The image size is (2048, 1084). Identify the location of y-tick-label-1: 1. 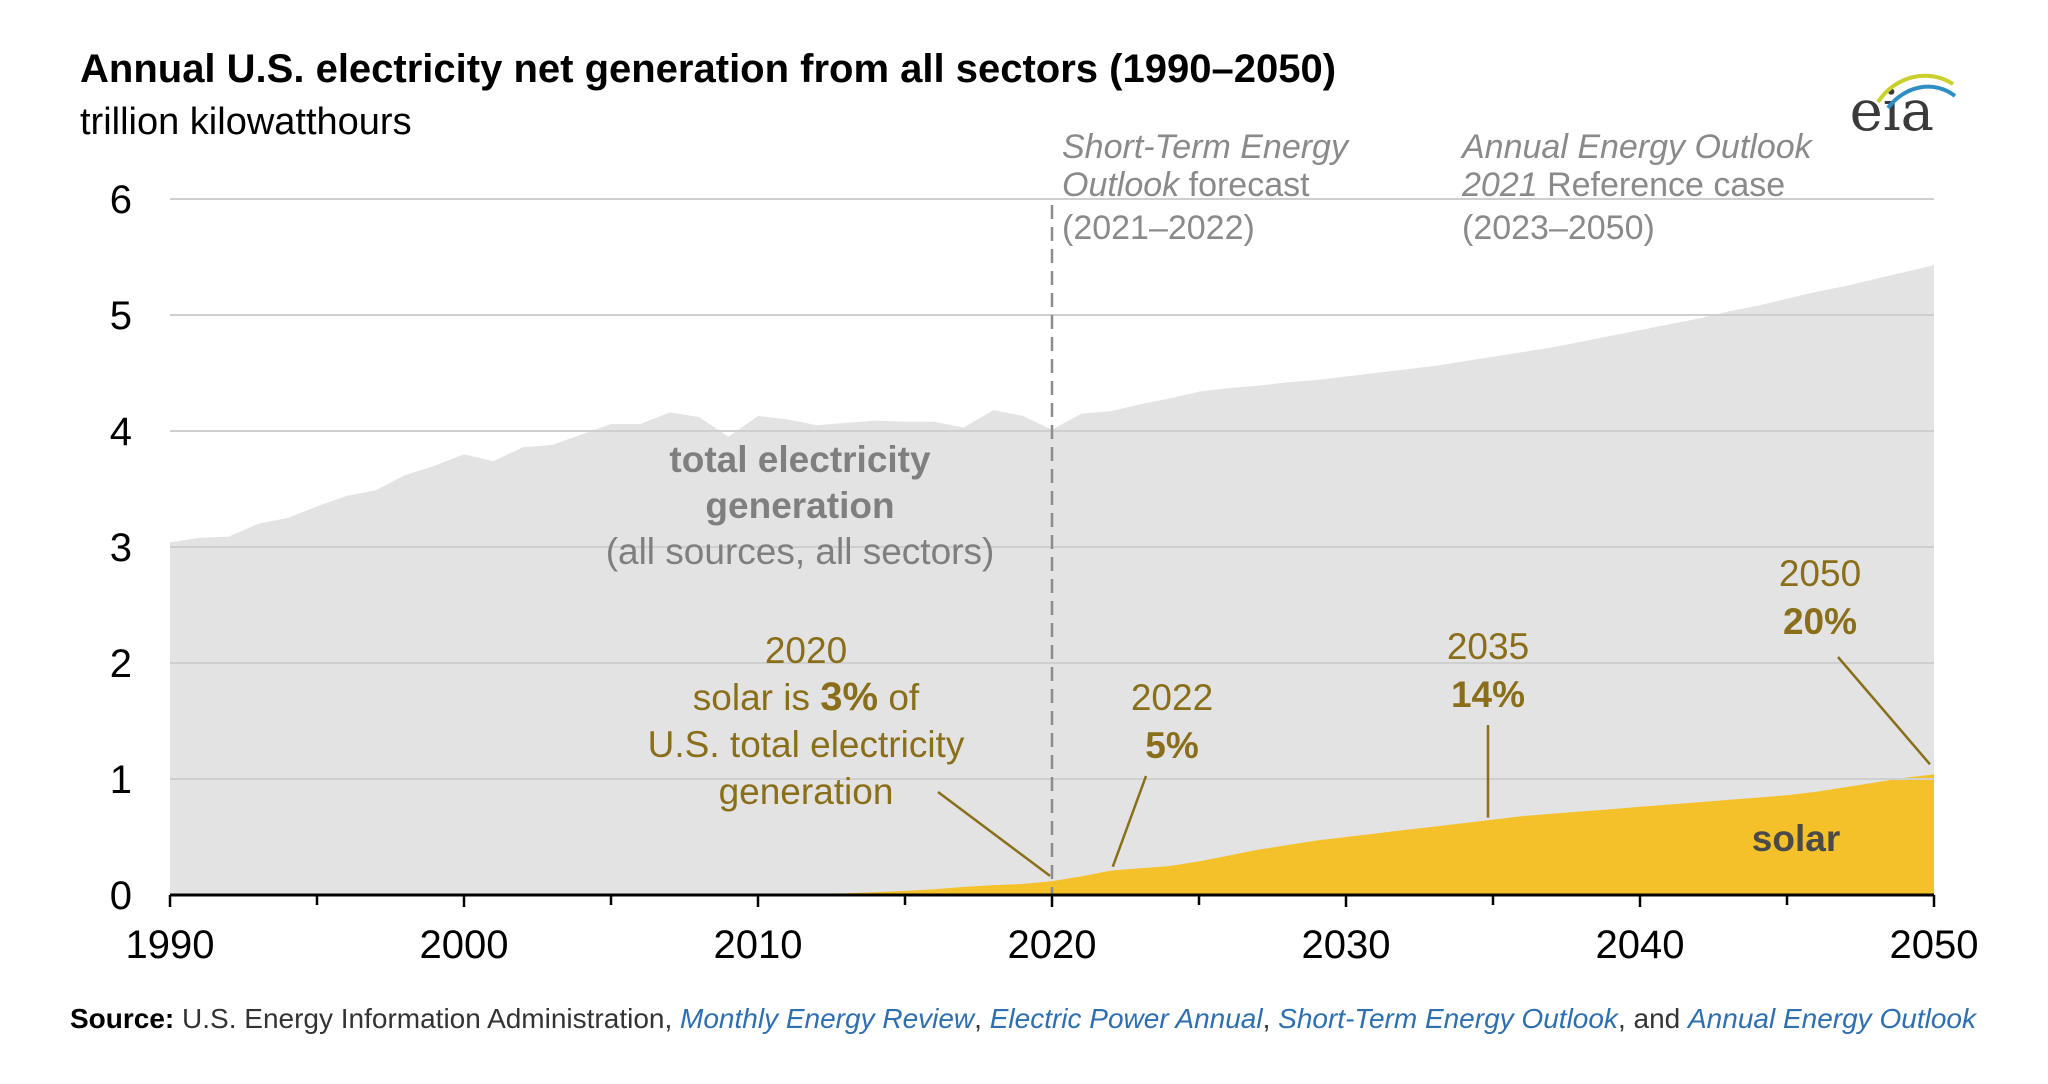
(121, 780).